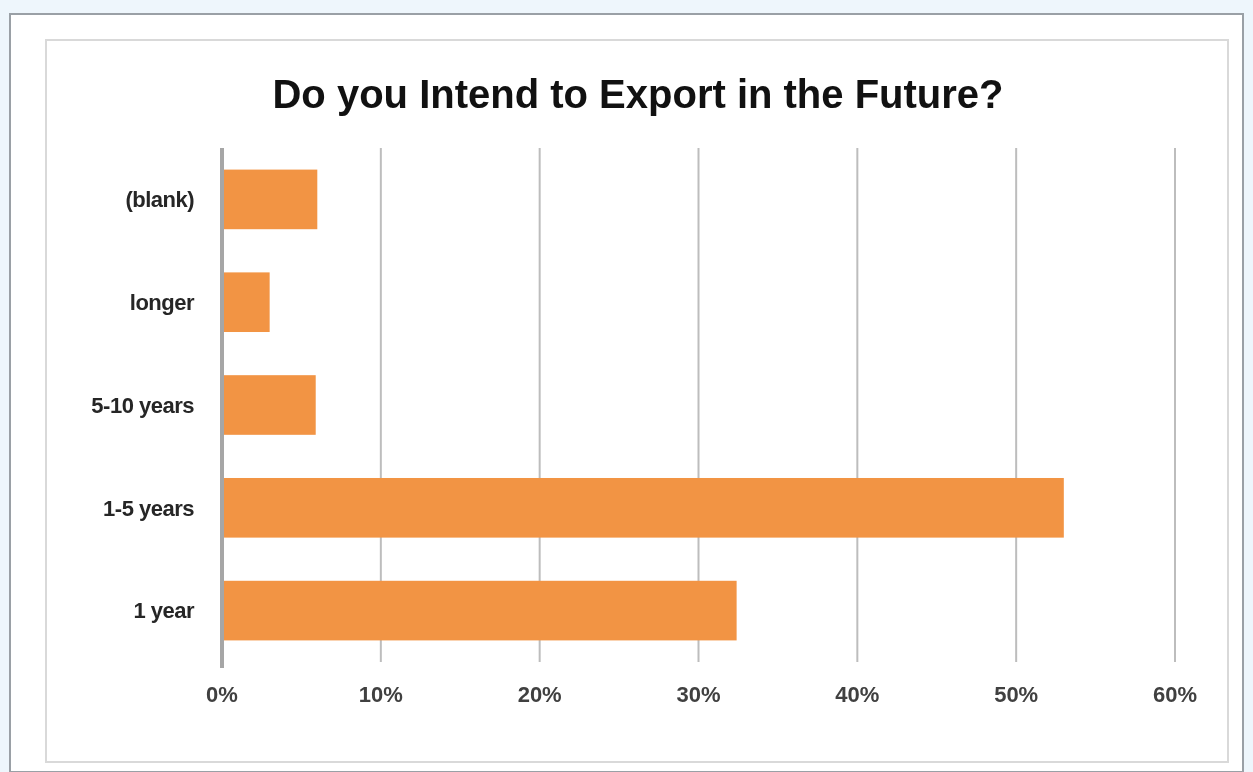 The width and height of the screenshot is (1253, 772). Describe the element at coordinates (638, 94) in the screenshot. I see `chart-title: Do you Intend to Export in the Future?` at that location.